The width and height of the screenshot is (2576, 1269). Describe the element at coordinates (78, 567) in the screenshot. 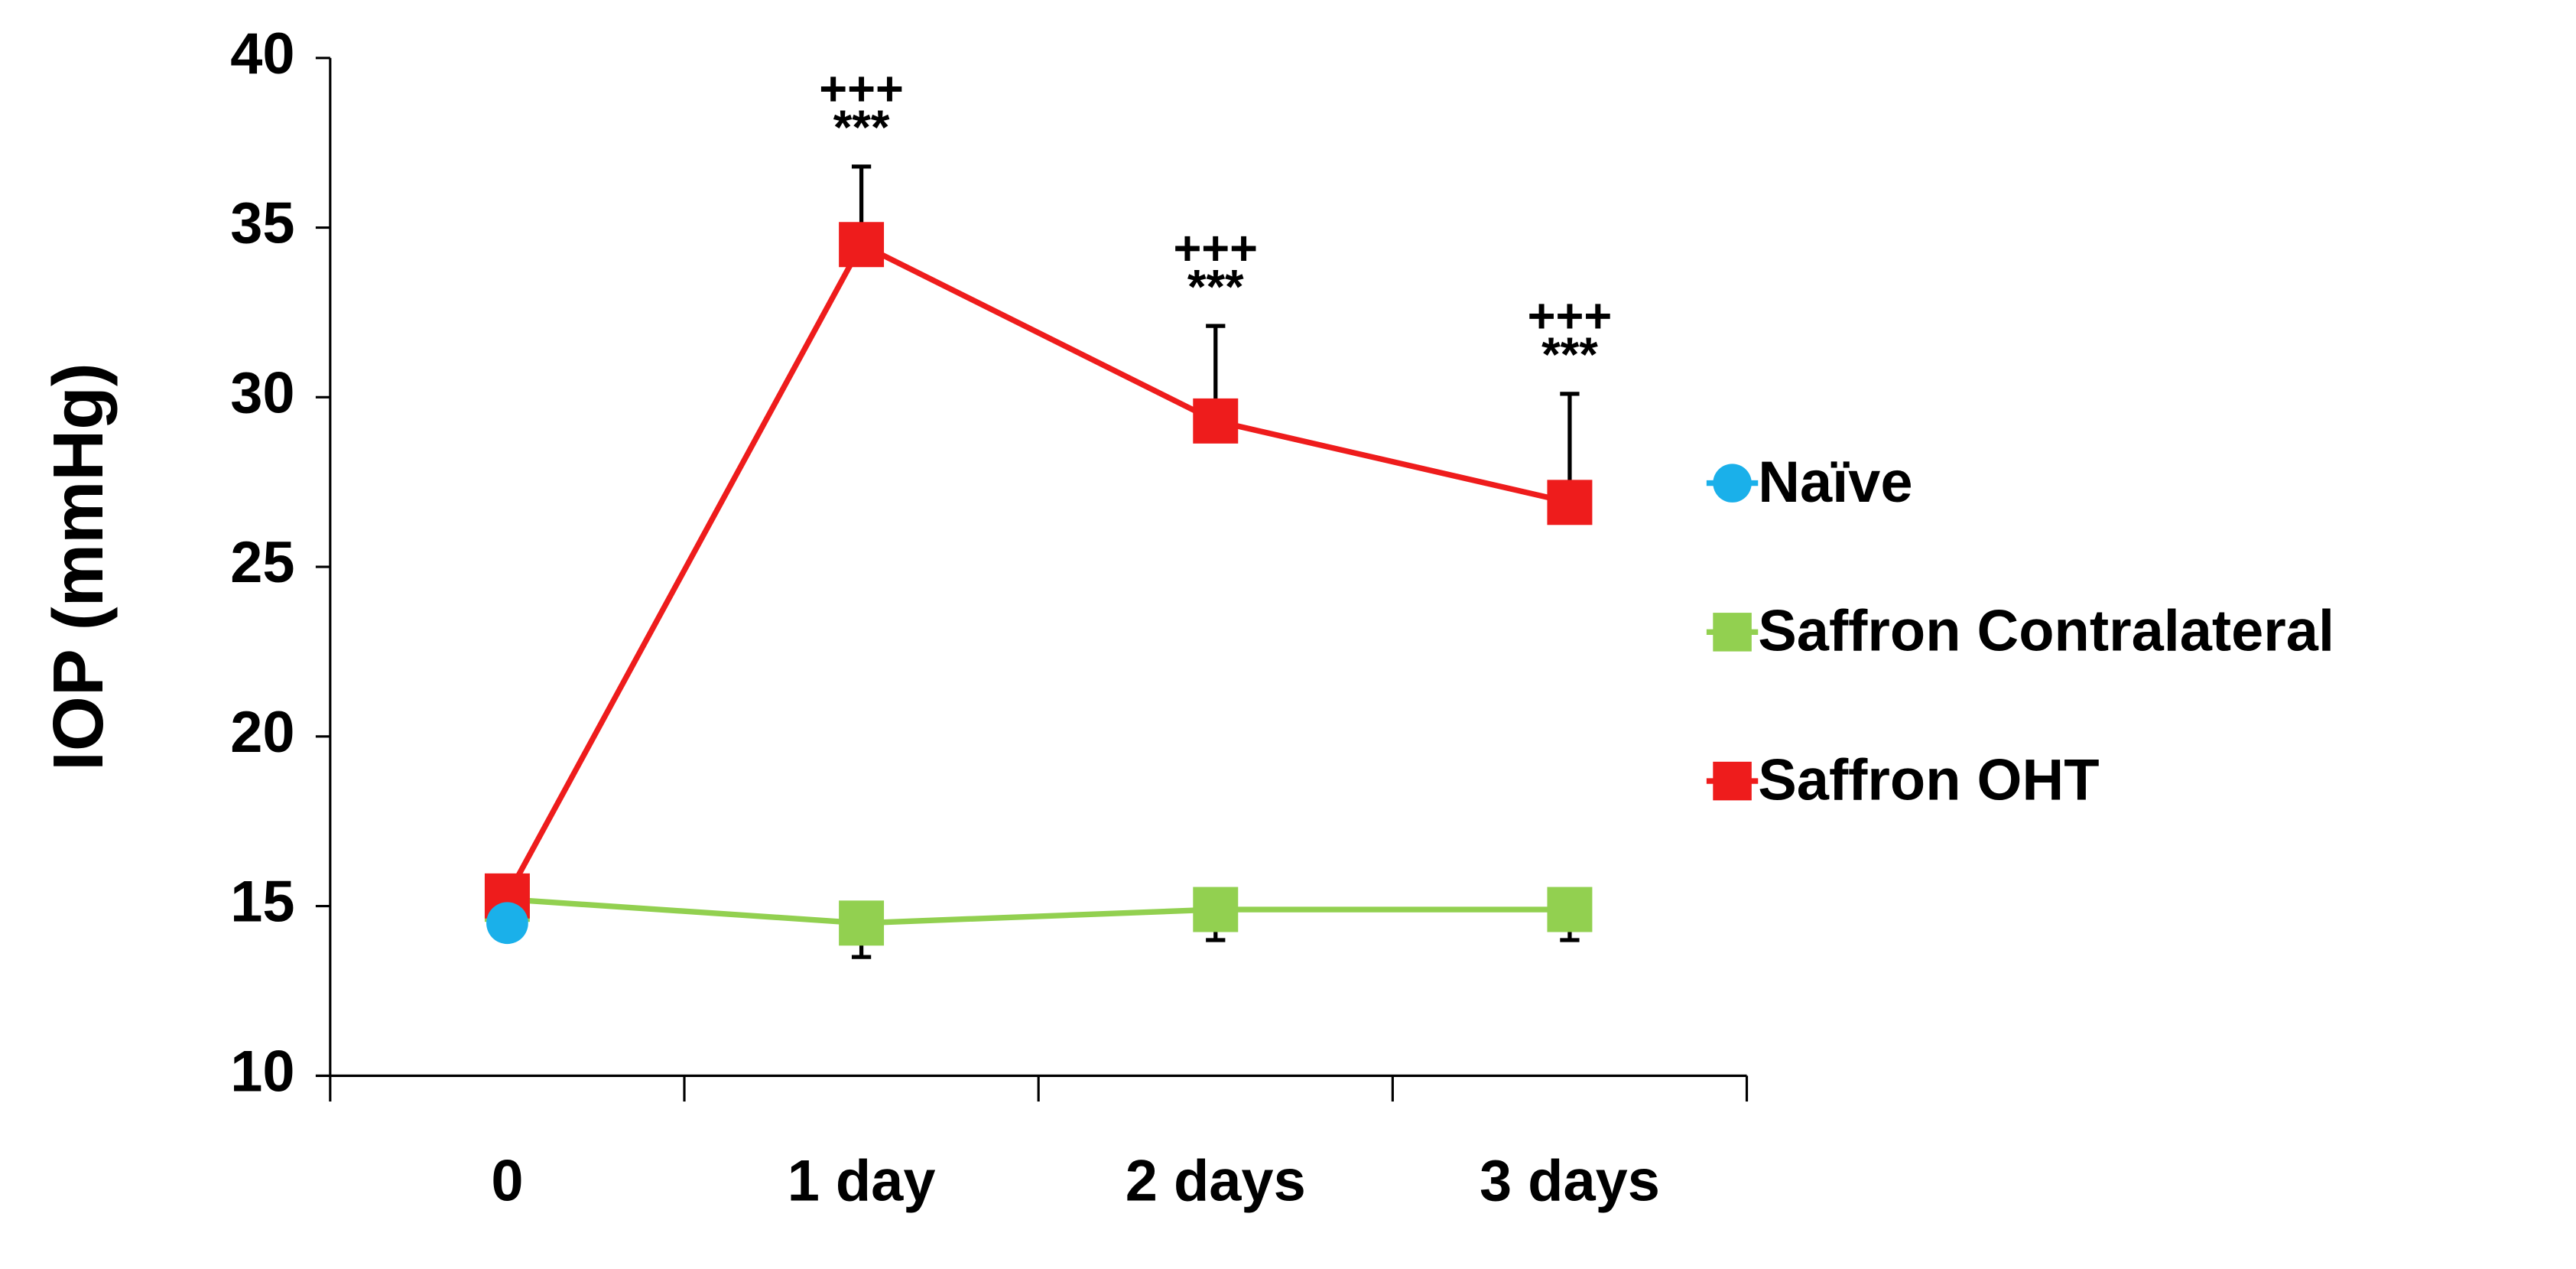

I see `y-axis-title: IOP (mmHg)` at that location.